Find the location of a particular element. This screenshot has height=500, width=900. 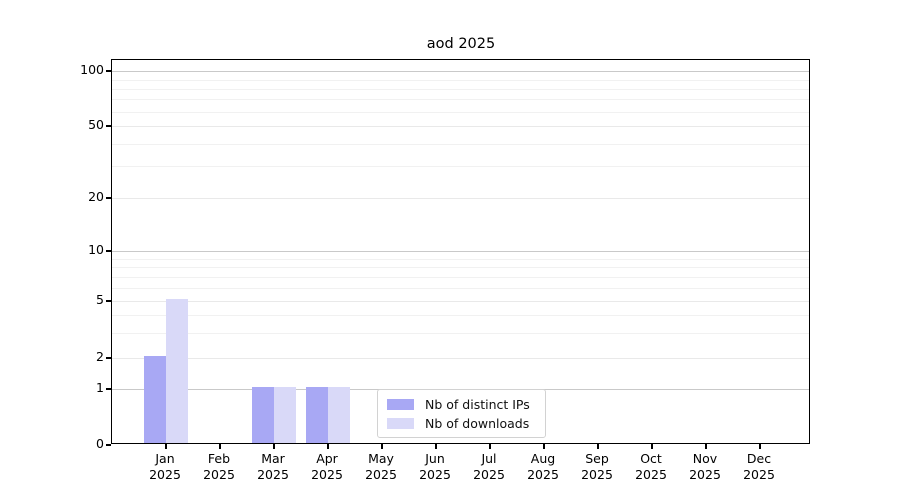

x-tick-label-10: Nov 2025 is located at coordinates (705, 466).